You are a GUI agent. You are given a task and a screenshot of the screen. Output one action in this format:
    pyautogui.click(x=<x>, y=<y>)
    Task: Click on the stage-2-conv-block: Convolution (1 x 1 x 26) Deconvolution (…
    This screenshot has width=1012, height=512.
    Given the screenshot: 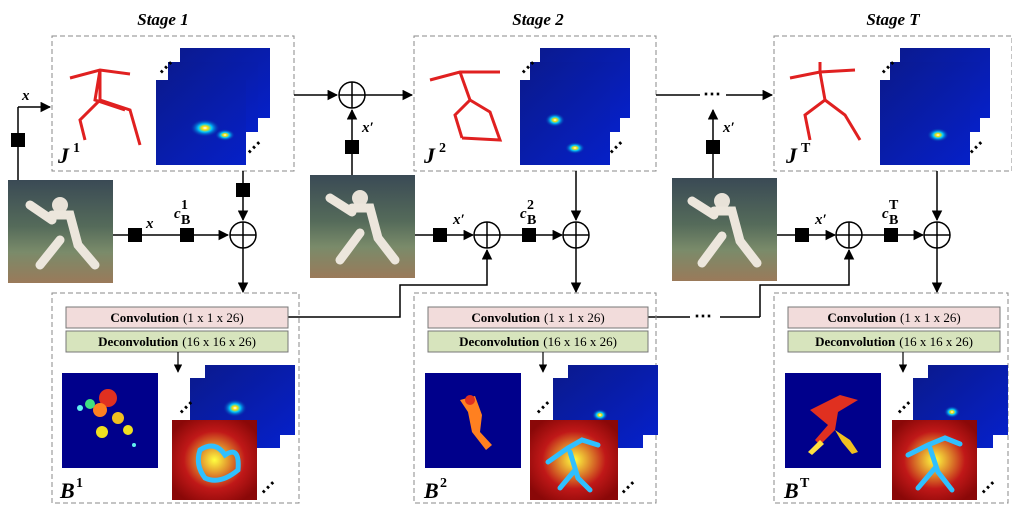 What is the action you would take?
    pyautogui.click(x=538, y=329)
    